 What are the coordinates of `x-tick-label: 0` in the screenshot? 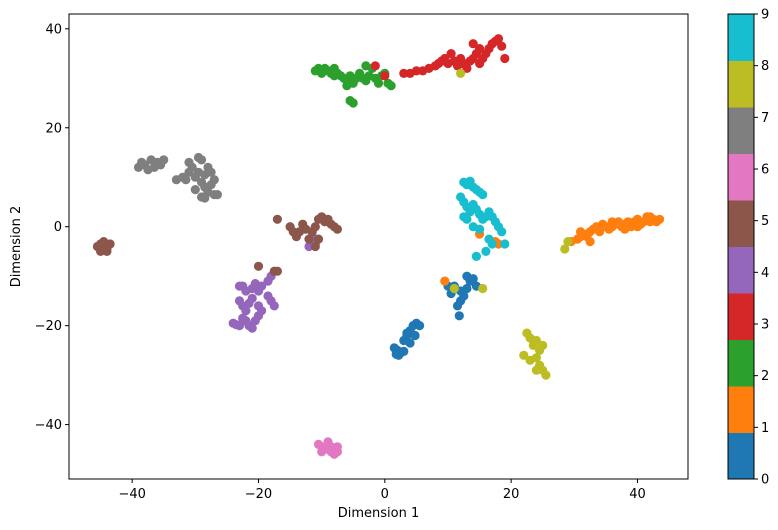 It's located at (385, 494).